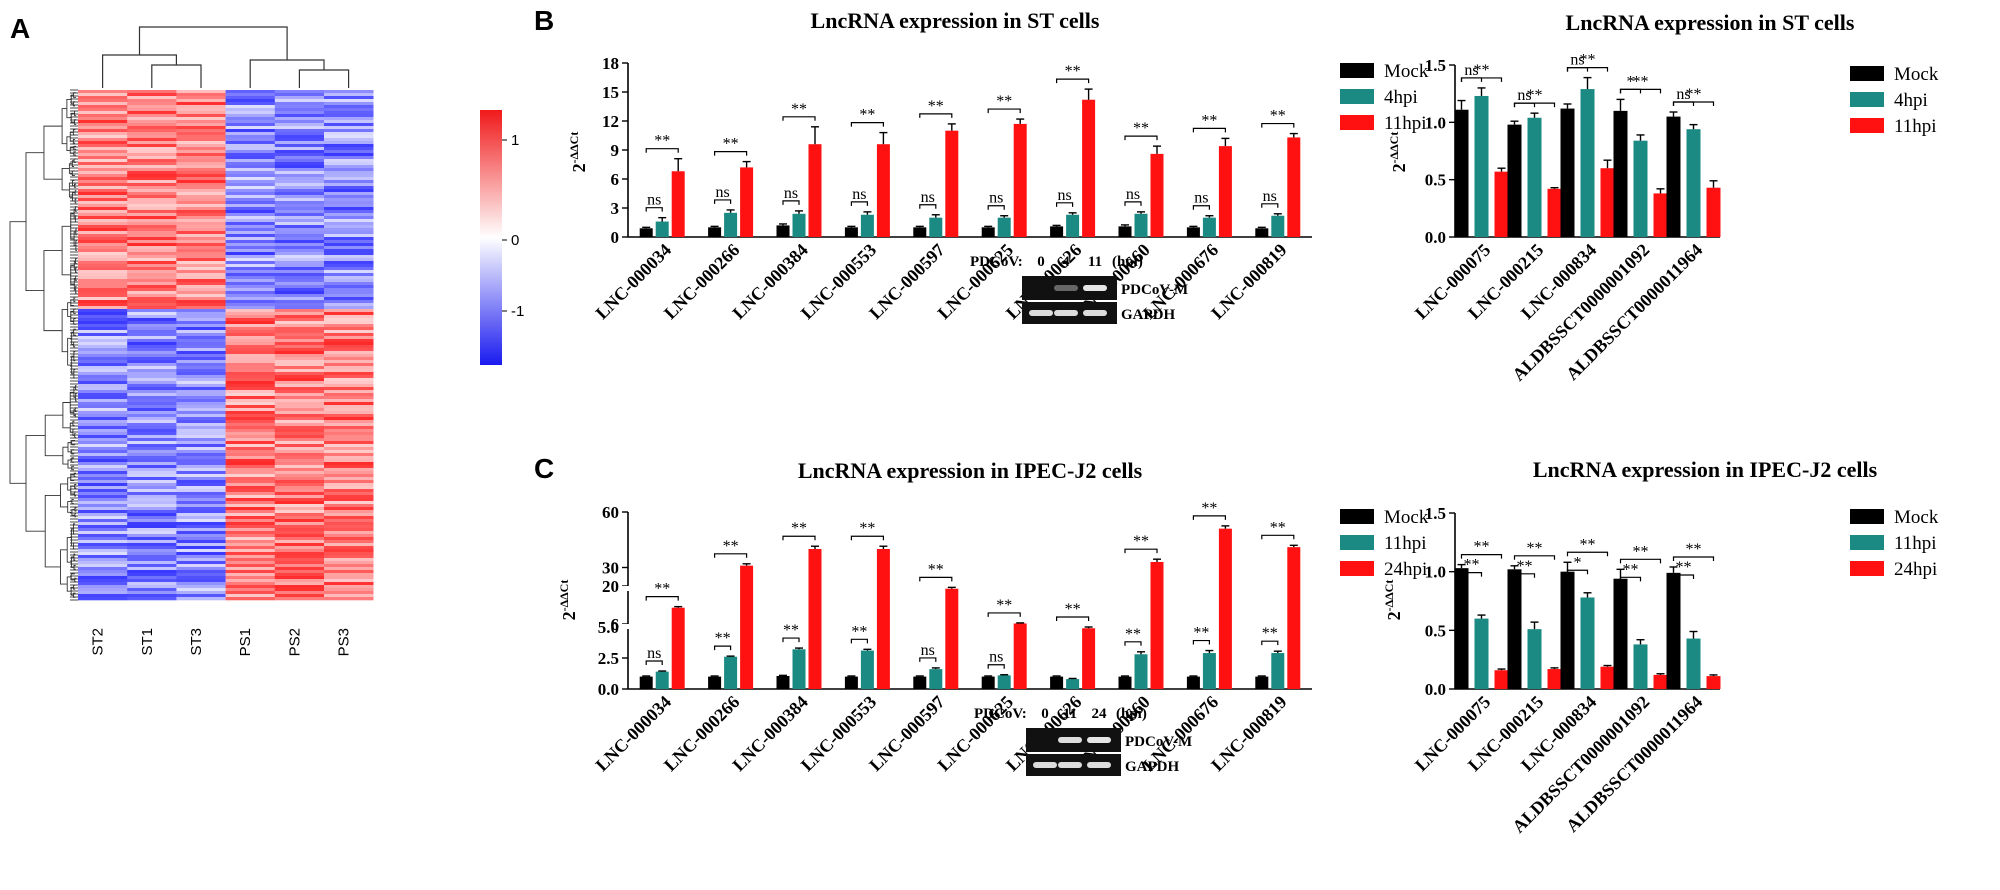 The width and height of the screenshot is (2000, 890). What do you see at coordinates (1435, 630) in the screenshot?
I see `y-tick-label: 0.5` at bounding box center [1435, 630].